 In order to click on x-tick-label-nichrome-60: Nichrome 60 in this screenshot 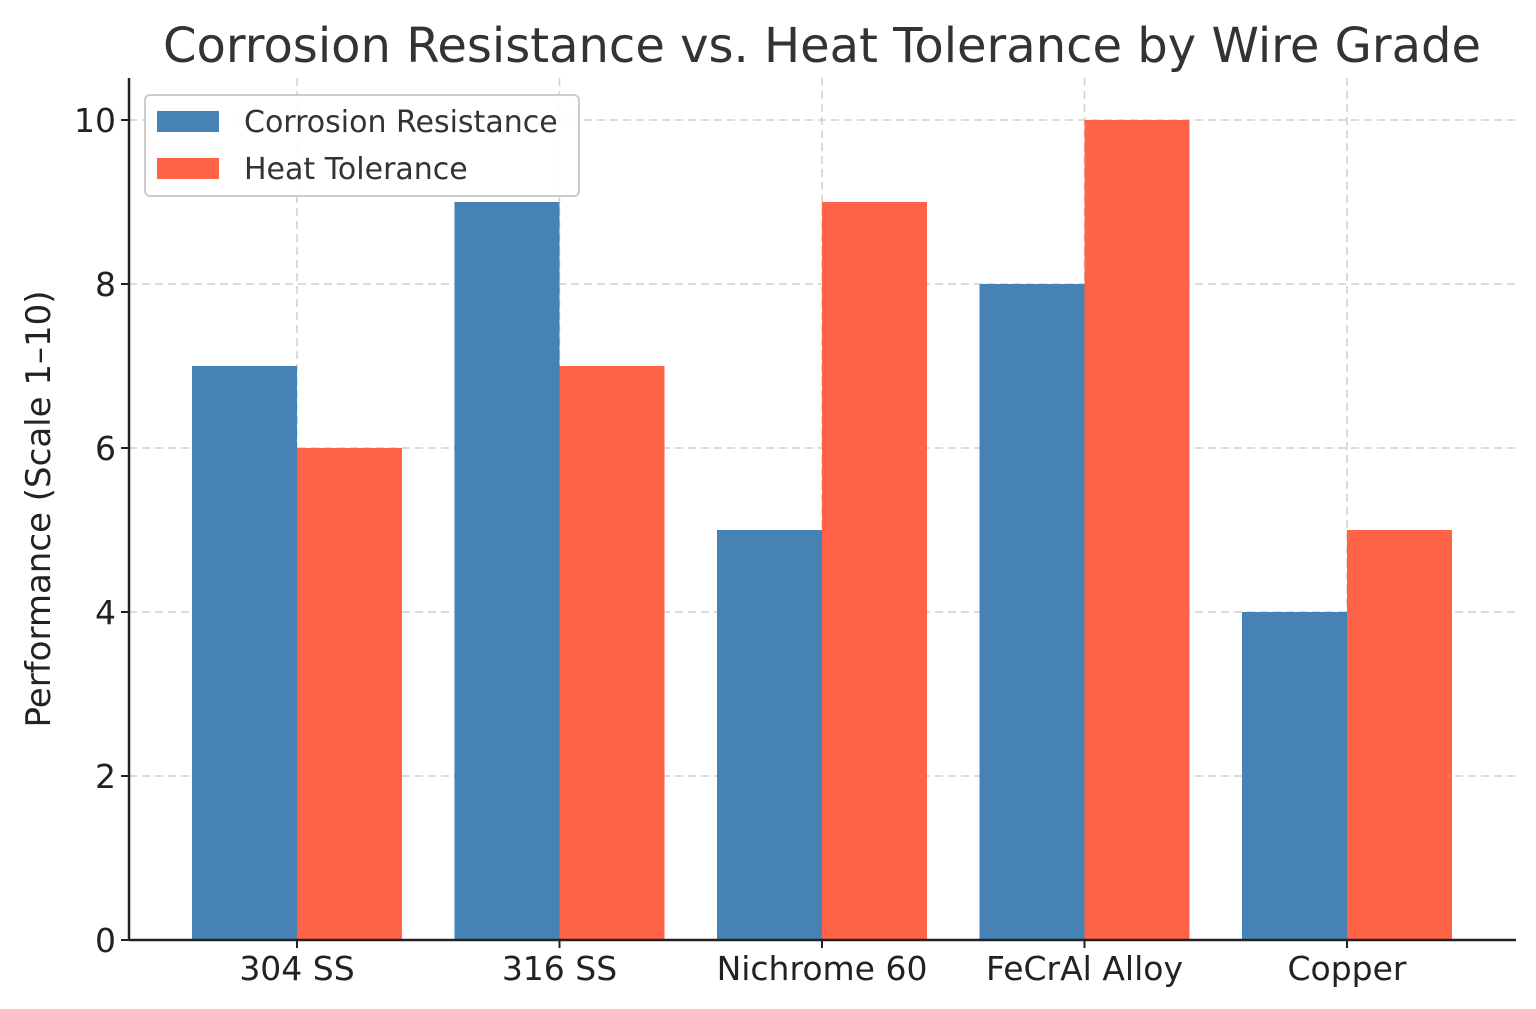, I will do `click(822, 968)`.